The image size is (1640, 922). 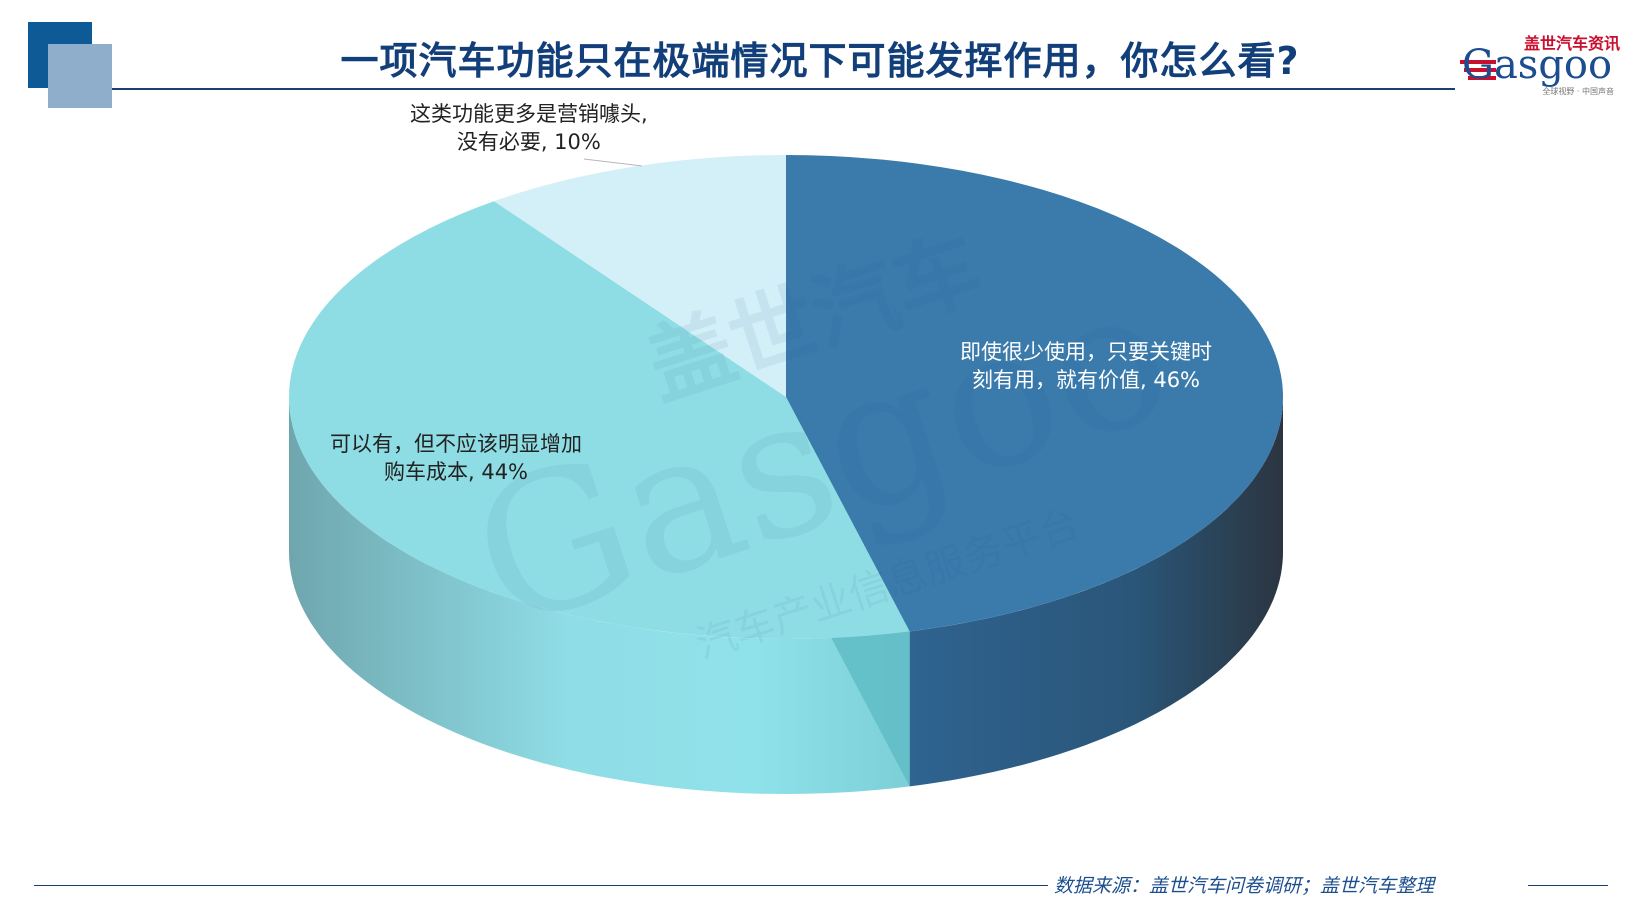 What do you see at coordinates (529, 114) in the screenshot?
I see `slice-label-line: 这类功能更多是营销噱头,` at bounding box center [529, 114].